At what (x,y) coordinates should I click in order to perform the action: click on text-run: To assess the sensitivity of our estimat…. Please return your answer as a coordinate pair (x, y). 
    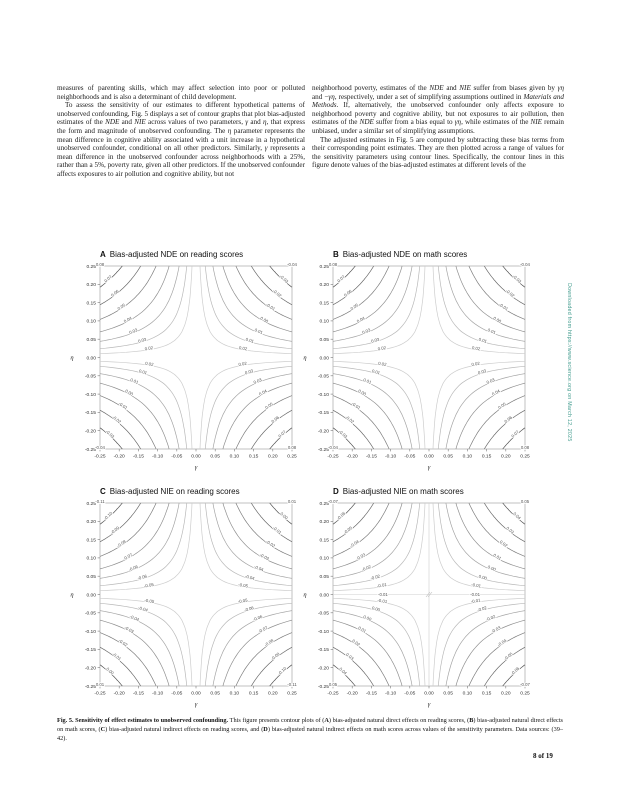
    Looking at the image, I should click on (181, 114).